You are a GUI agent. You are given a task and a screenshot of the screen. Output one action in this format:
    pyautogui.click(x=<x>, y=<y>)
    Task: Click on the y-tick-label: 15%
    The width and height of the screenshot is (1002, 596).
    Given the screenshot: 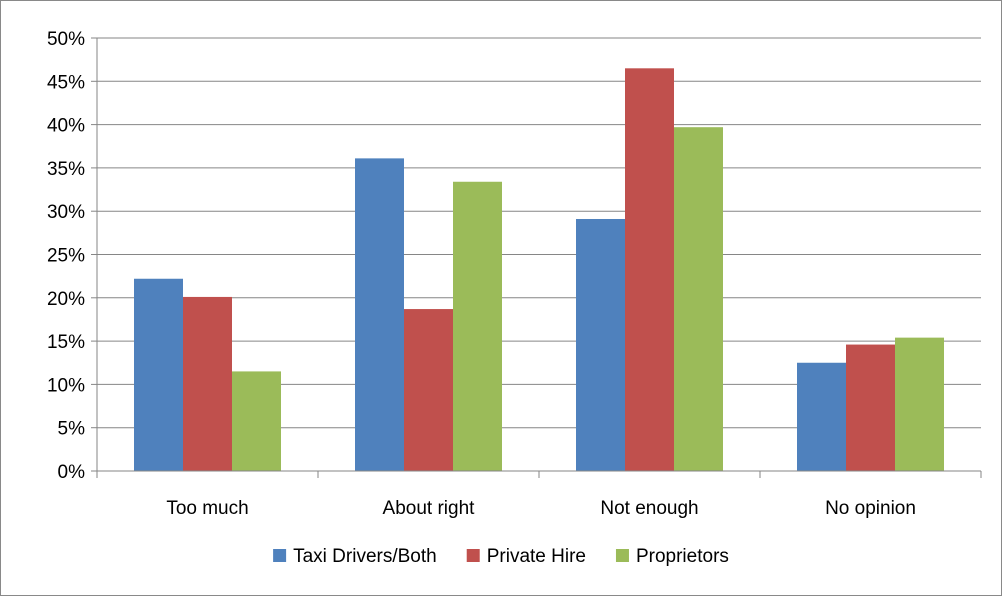 What is the action you would take?
    pyautogui.click(x=66, y=342)
    